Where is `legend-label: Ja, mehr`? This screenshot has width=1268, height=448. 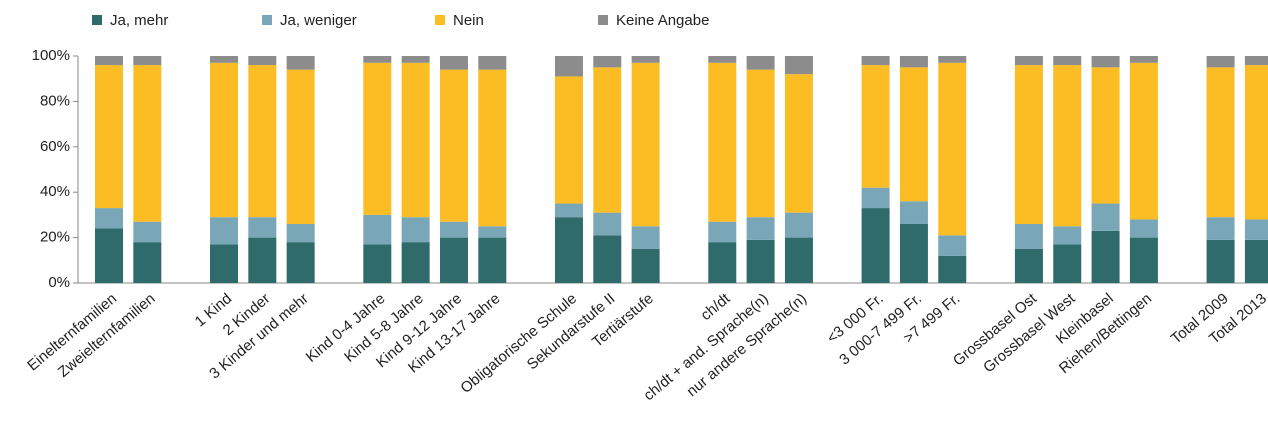 legend-label: Ja, mehr is located at coordinates (139, 20).